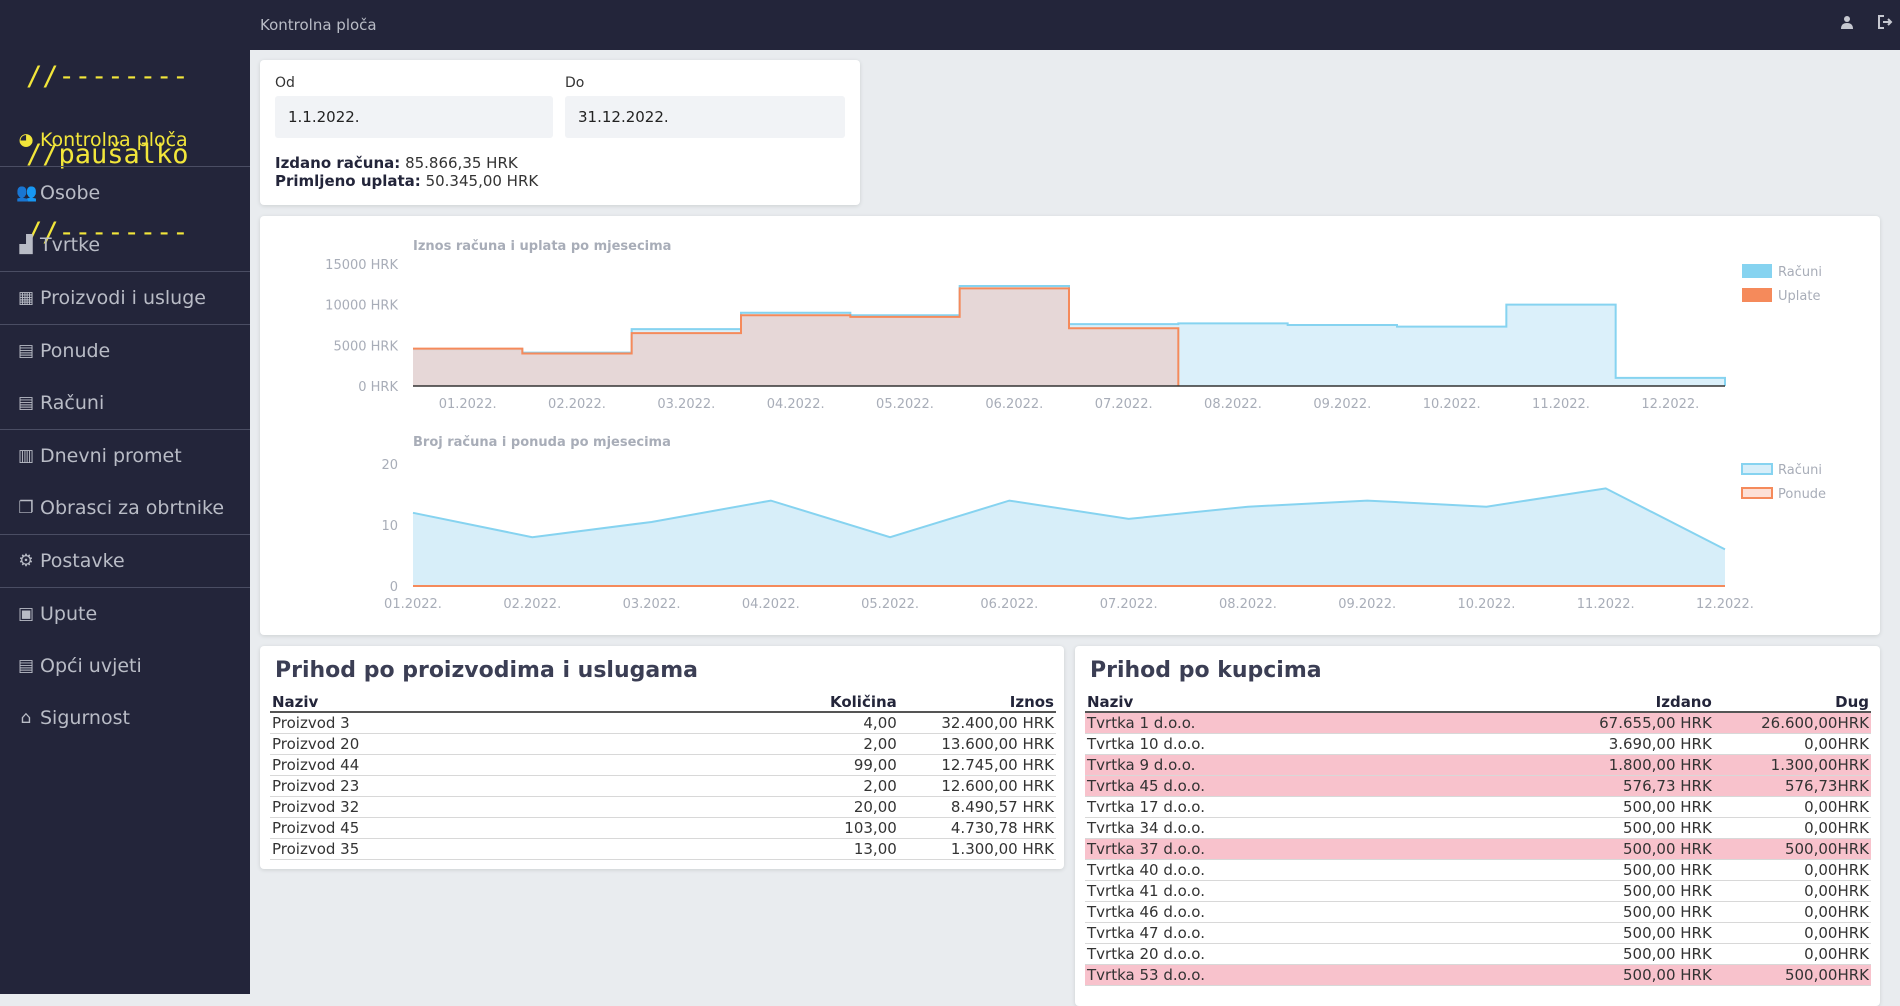 The width and height of the screenshot is (1900, 1006). Describe the element at coordinates (1478, 849) in the screenshot. I see `table-row: Tvrtka 37 d.o.o. 500,00 HRK 500,00HRK` at that location.